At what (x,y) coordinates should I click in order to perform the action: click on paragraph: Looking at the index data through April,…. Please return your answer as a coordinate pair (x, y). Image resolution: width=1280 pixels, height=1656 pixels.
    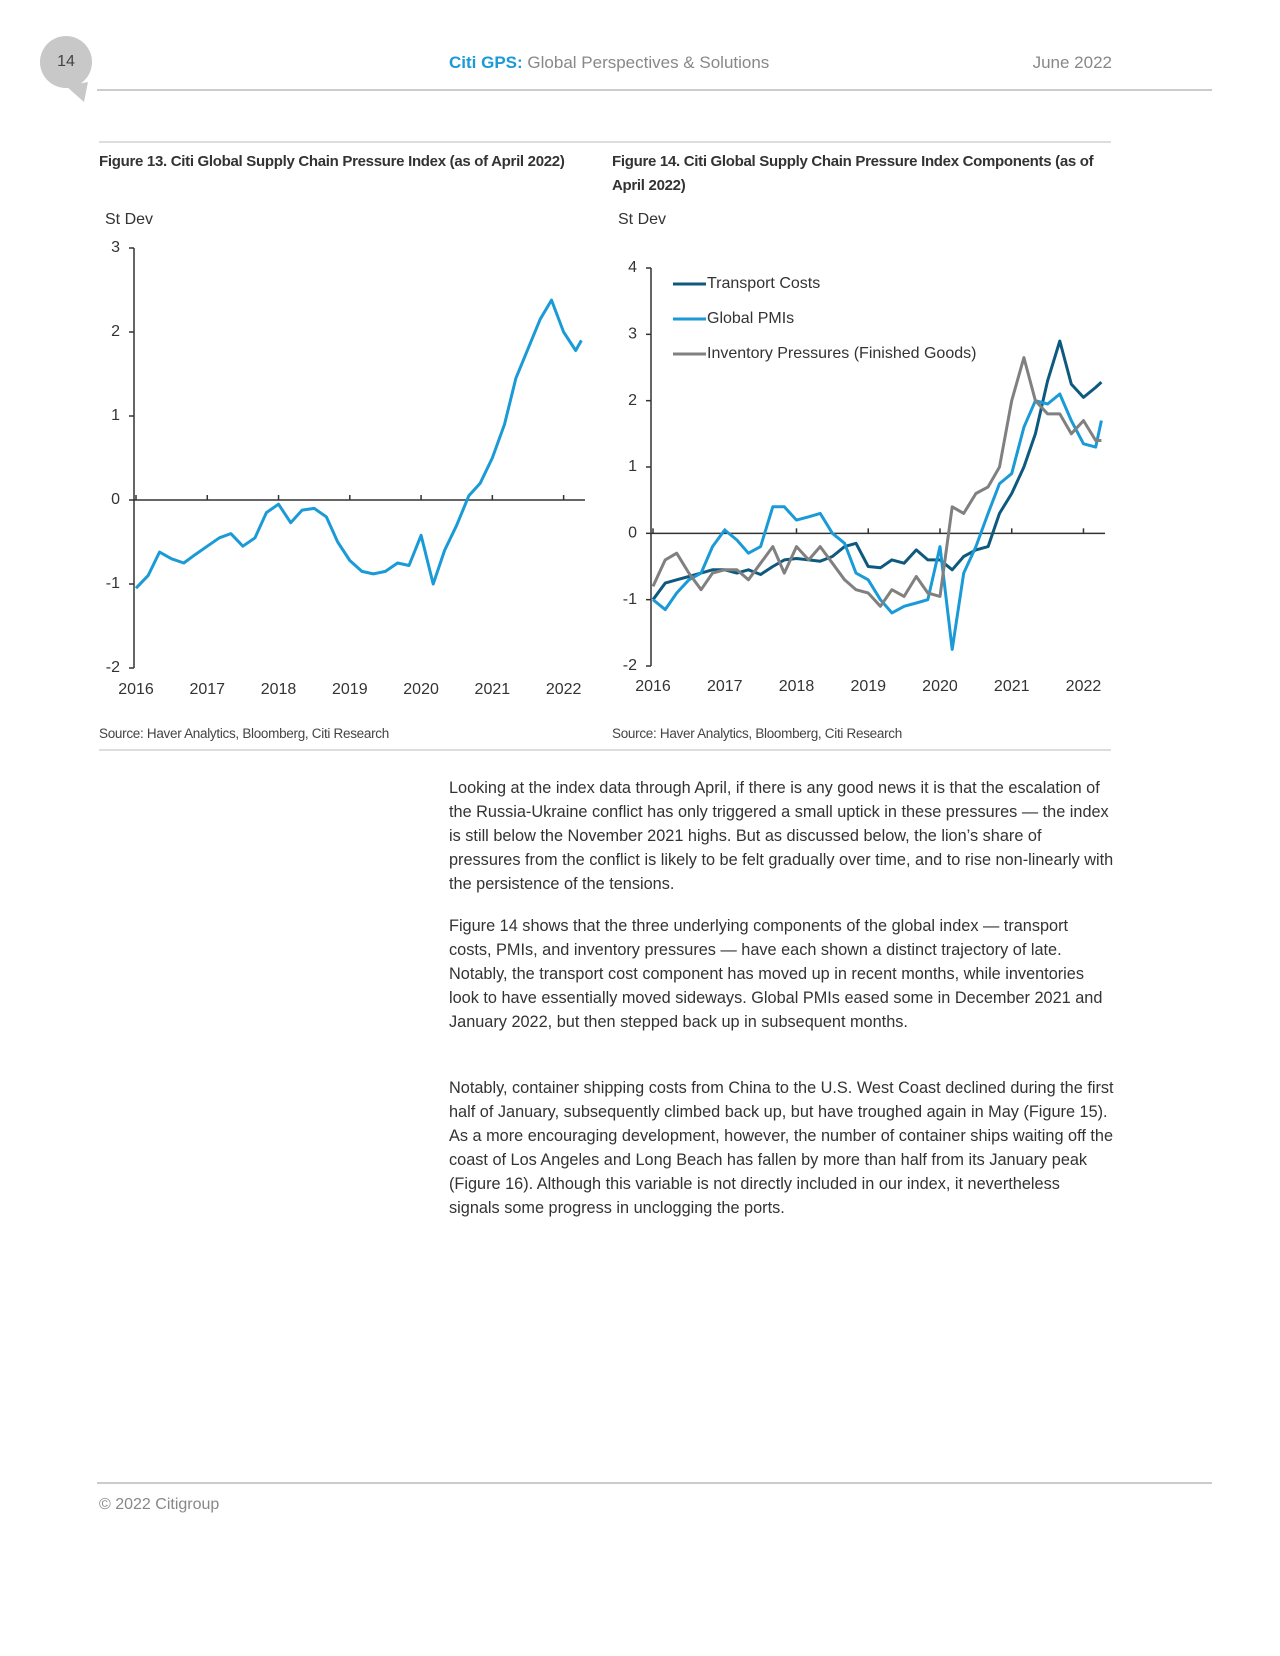
    Looking at the image, I should click on (781, 836).